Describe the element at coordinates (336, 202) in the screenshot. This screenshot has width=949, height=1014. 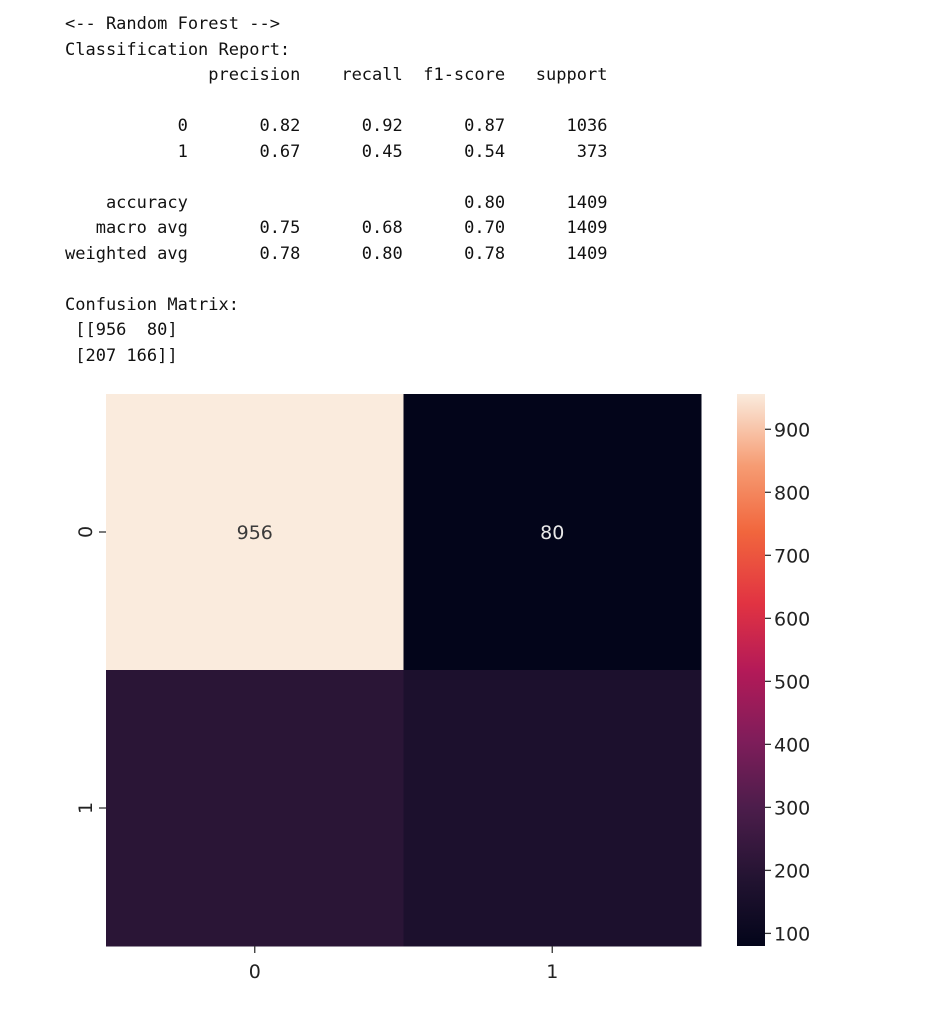
I see `report-line: accuracy 0.80 1409` at that location.